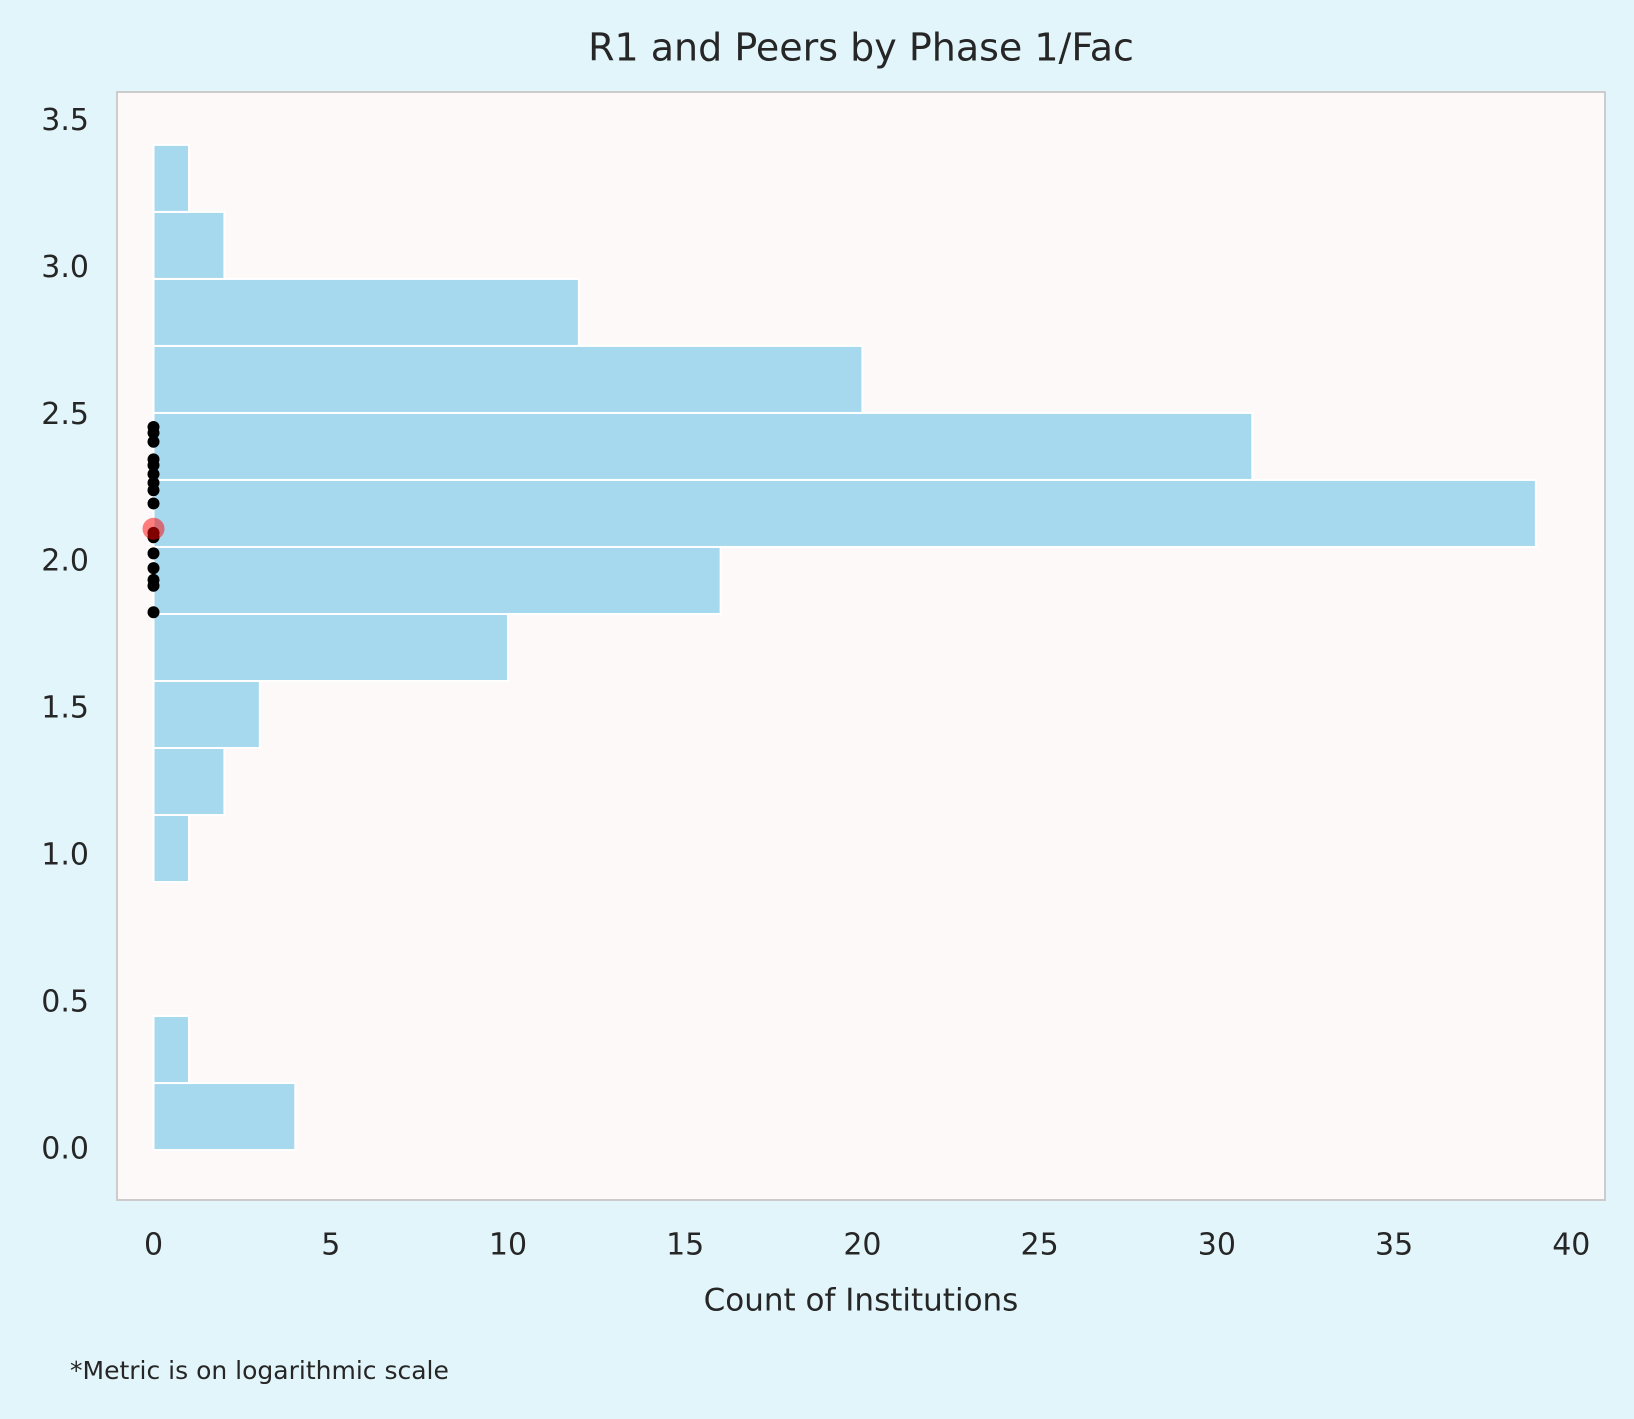  What do you see at coordinates (65, 708) in the screenshot?
I see `y-tick-label: 1.5` at bounding box center [65, 708].